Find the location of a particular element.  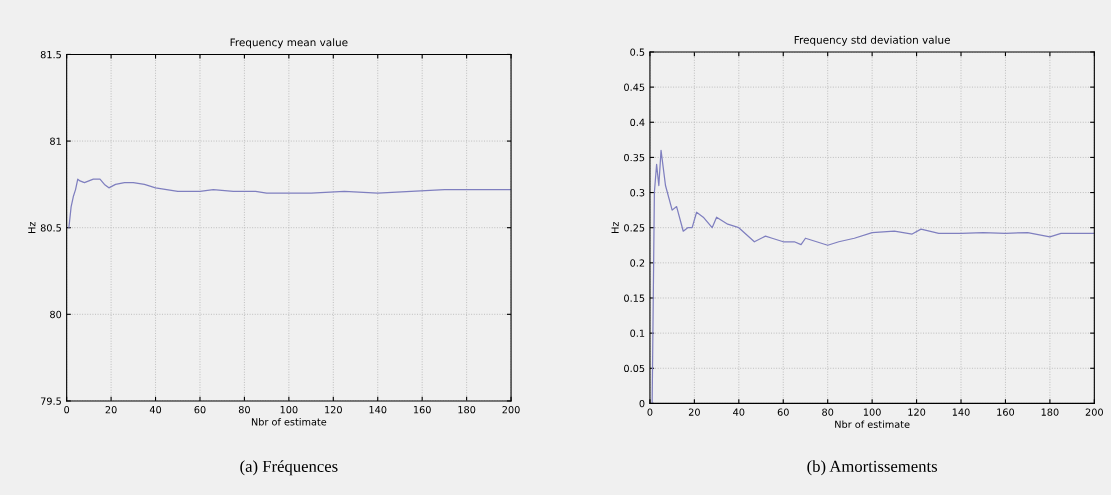

y-tick-label: 0 is located at coordinates (642, 403).